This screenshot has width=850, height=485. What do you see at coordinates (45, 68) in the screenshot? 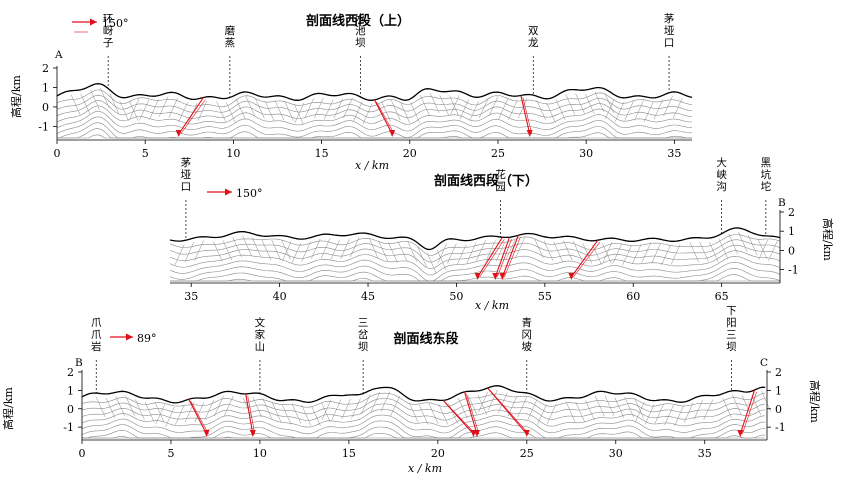
I see `y-tick-label: 2` at bounding box center [45, 68].